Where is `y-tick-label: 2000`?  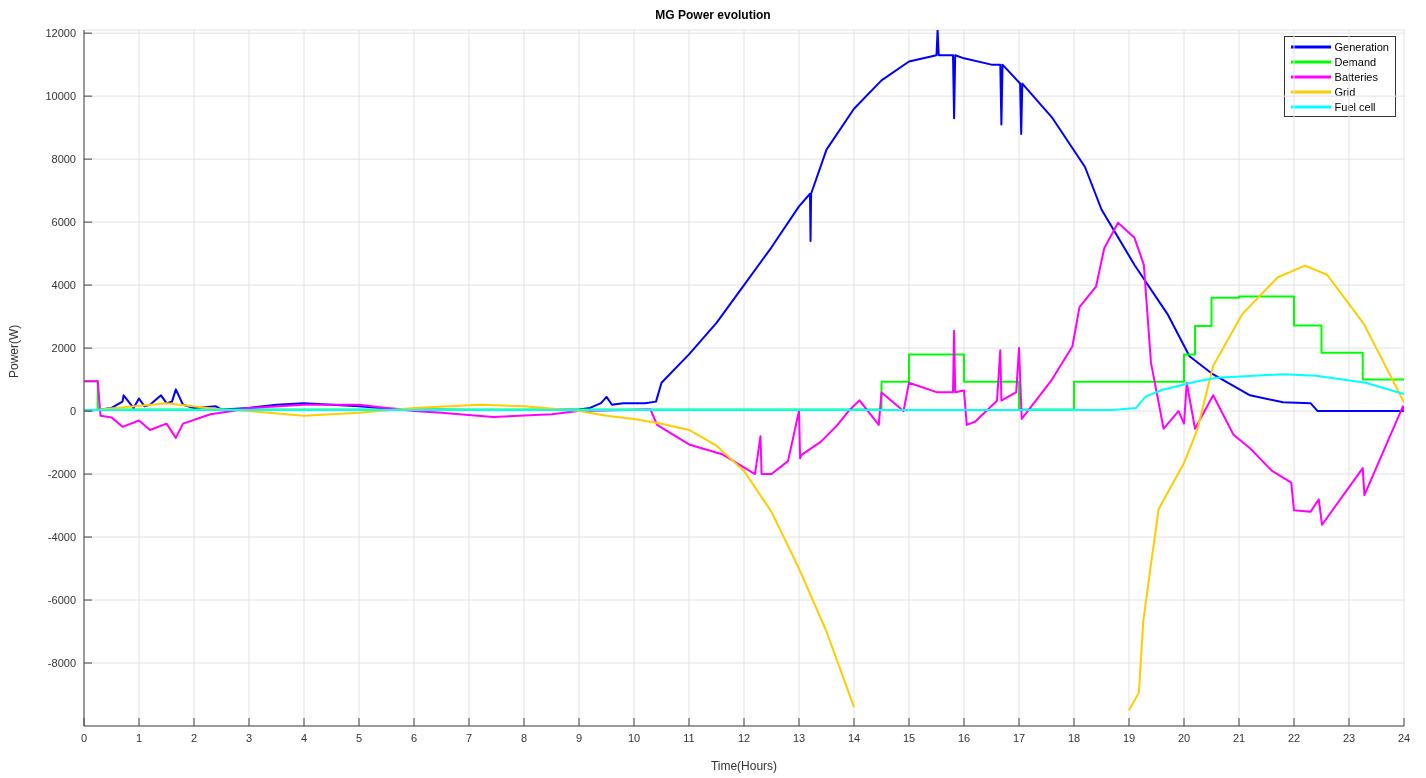 y-tick-label: 2000 is located at coordinates (63, 347).